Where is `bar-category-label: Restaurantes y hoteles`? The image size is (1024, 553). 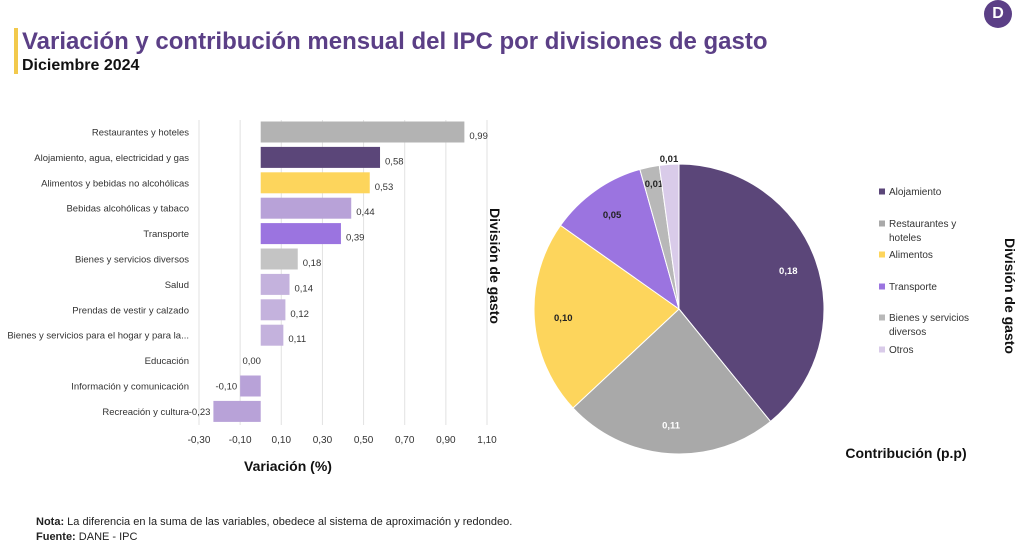
bar-category-label: Restaurantes y hoteles is located at coordinates (140, 133).